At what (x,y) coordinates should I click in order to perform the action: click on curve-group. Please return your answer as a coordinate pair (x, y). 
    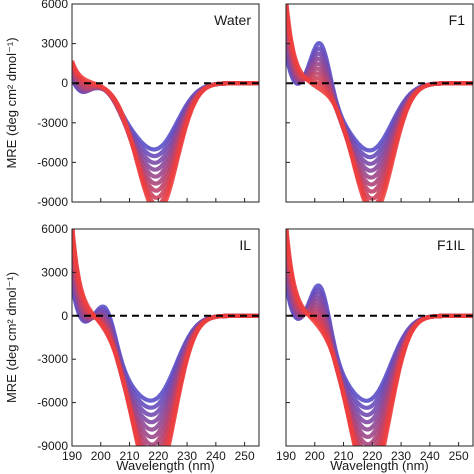
    Looking at the image, I should click on (165, 131).